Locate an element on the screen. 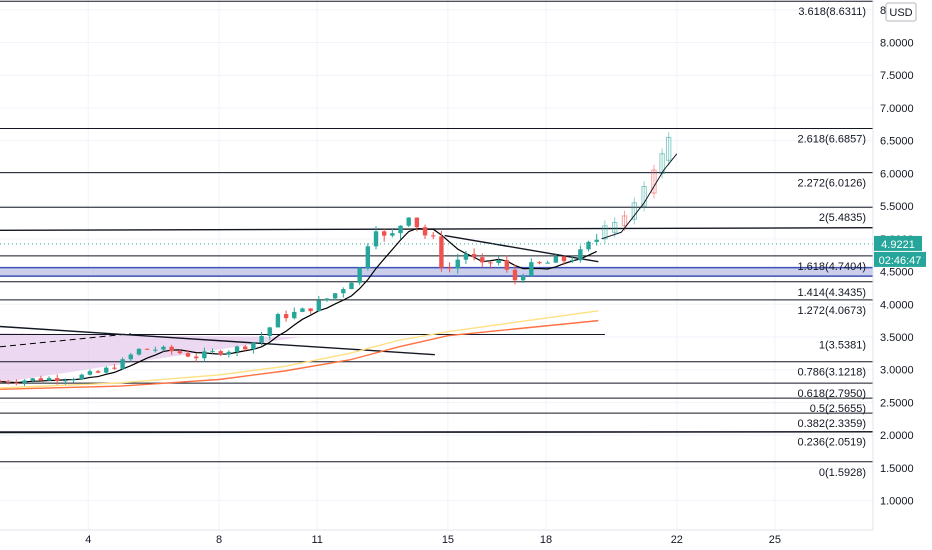  current-price-value: 4.9221 is located at coordinates (898, 245).